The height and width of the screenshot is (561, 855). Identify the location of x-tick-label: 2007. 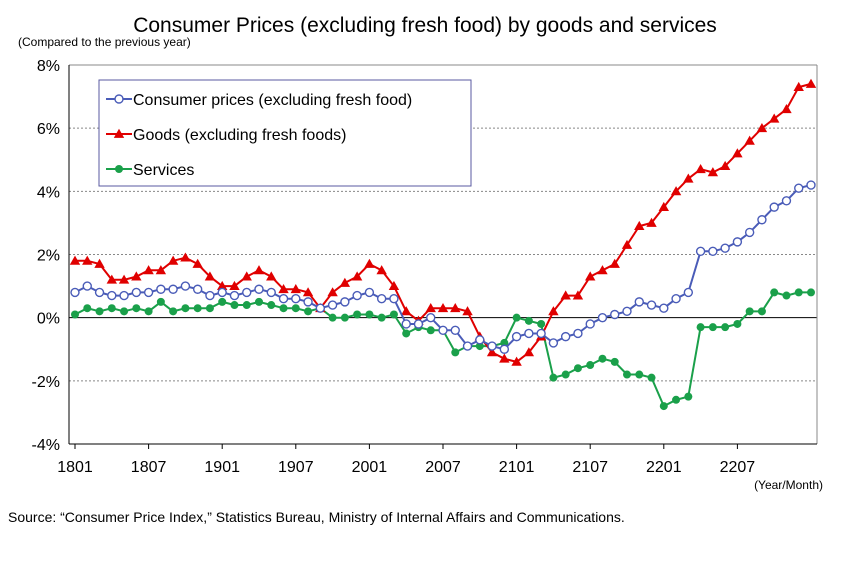
(443, 467).